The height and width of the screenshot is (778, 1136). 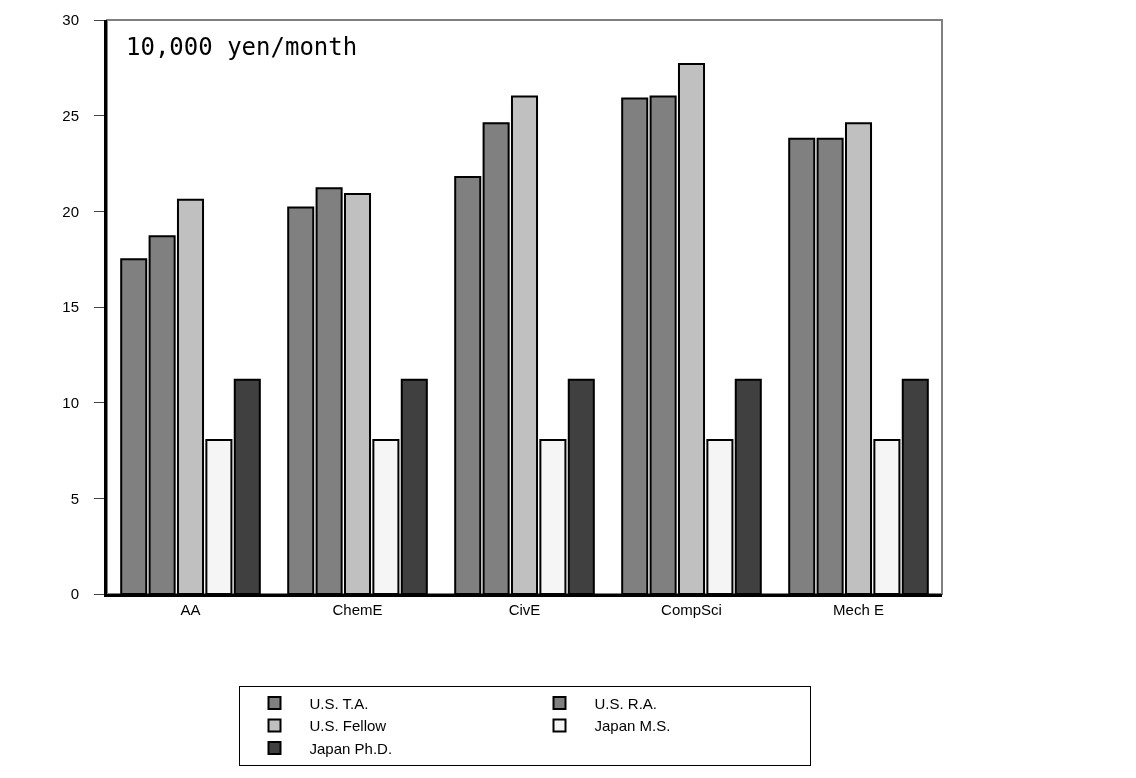 I want to click on legend-label: Japan M.S., so click(x=632, y=726).